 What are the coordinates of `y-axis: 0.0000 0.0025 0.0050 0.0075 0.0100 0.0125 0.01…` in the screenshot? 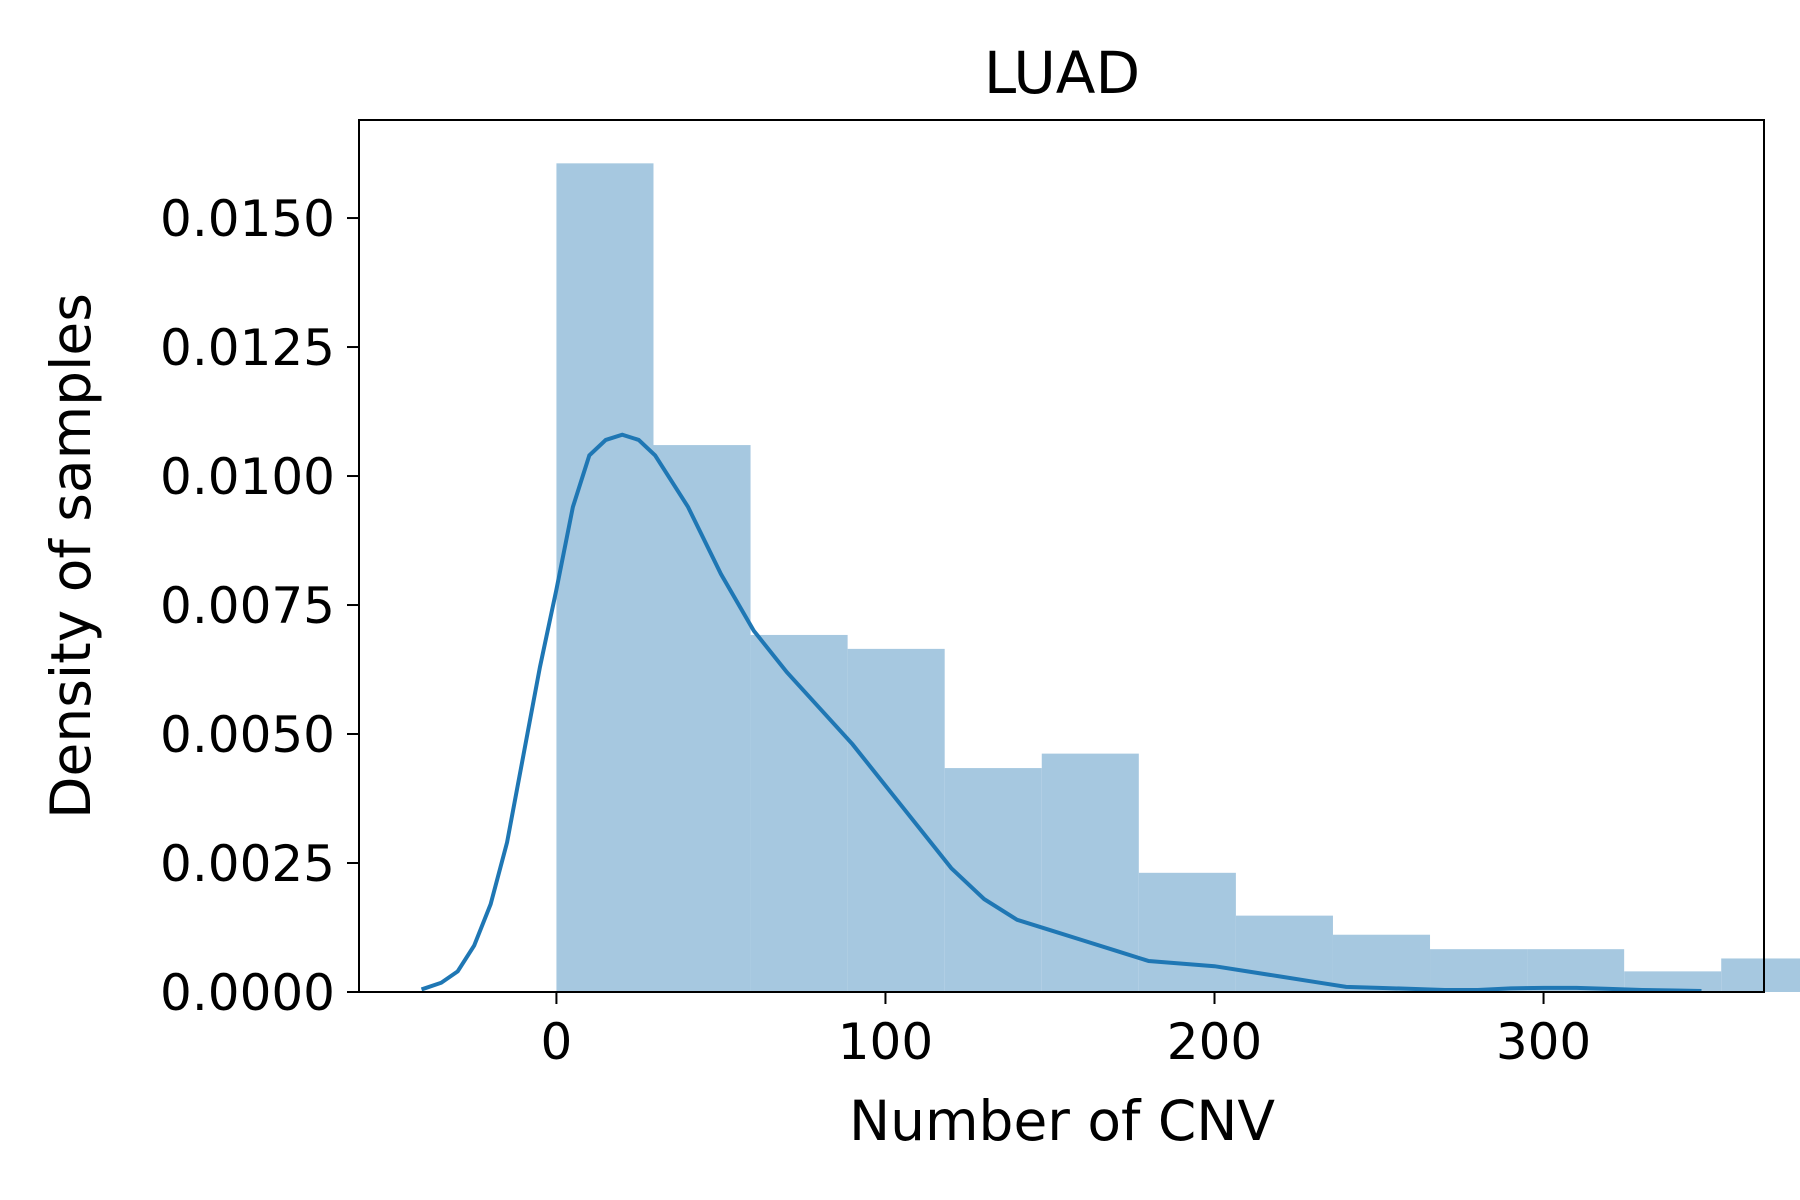 It's located at (259, 606).